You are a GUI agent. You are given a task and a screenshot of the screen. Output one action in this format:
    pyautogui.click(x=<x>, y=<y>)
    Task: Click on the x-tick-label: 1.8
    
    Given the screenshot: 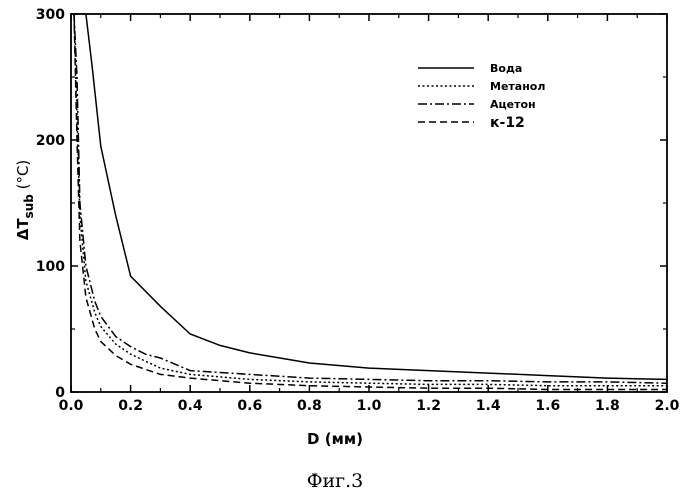 What is the action you would take?
    pyautogui.click(x=607, y=406)
    